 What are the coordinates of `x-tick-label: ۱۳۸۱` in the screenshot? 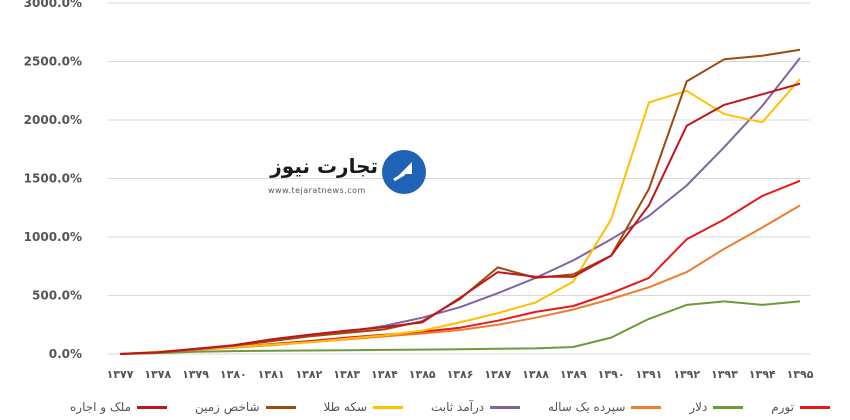 It's located at (271, 374).